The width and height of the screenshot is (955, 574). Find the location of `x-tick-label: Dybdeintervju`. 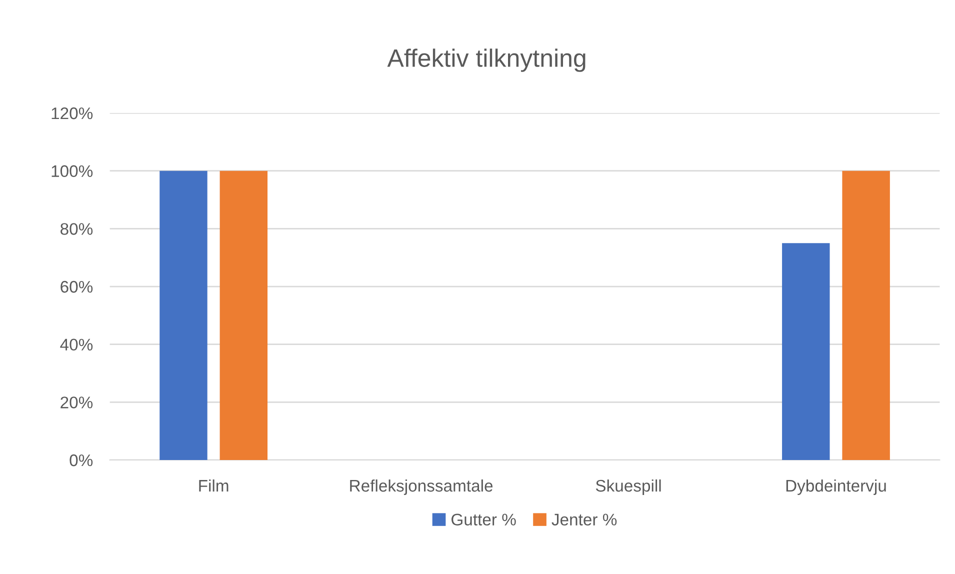

x-tick-label: Dybdeintervju is located at coordinates (836, 487).